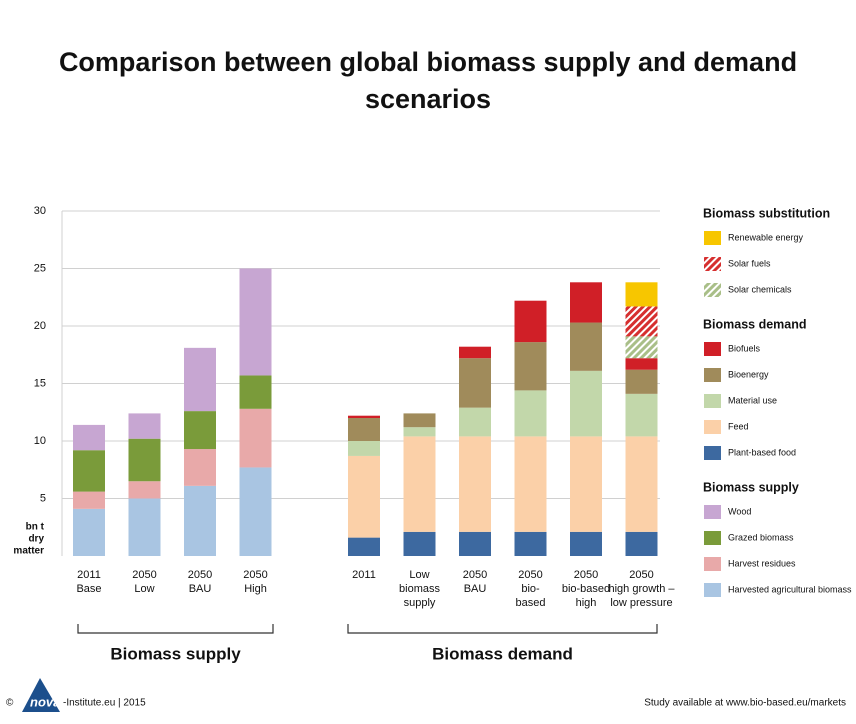 This screenshot has height=724, width=856. What do you see at coordinates (762, 563) in the screenshot?
I see `legend-label: Harvest residues` at bounding box center [762, 563].